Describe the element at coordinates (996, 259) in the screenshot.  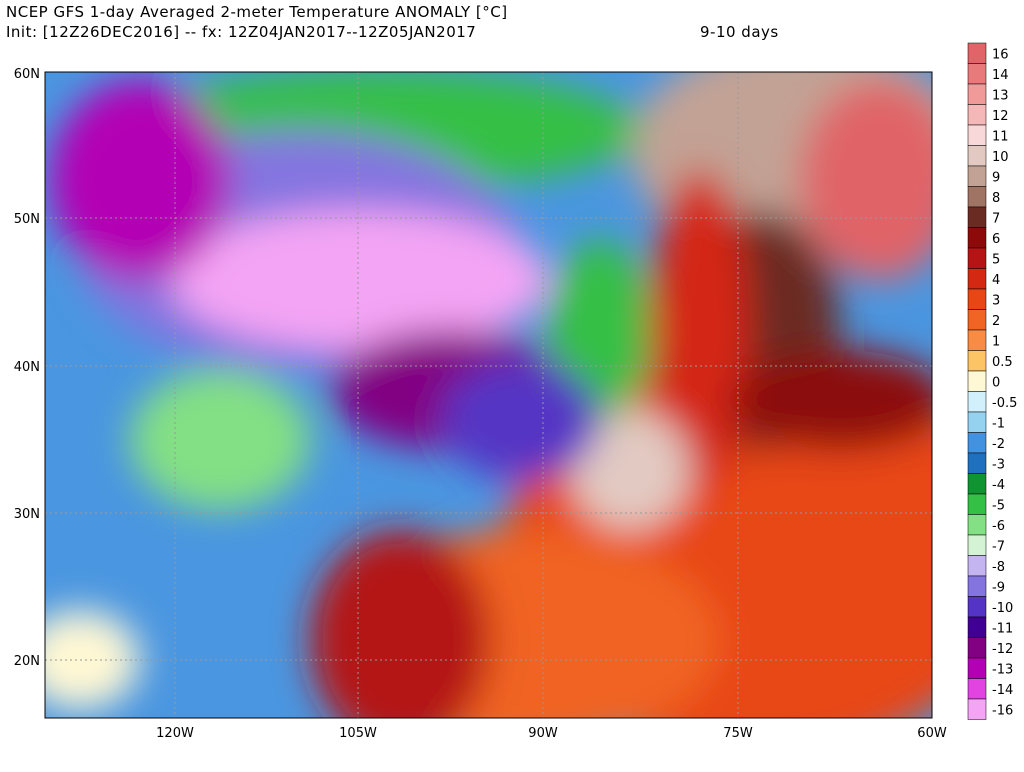
I see `colorbar-label: 5` at that location.